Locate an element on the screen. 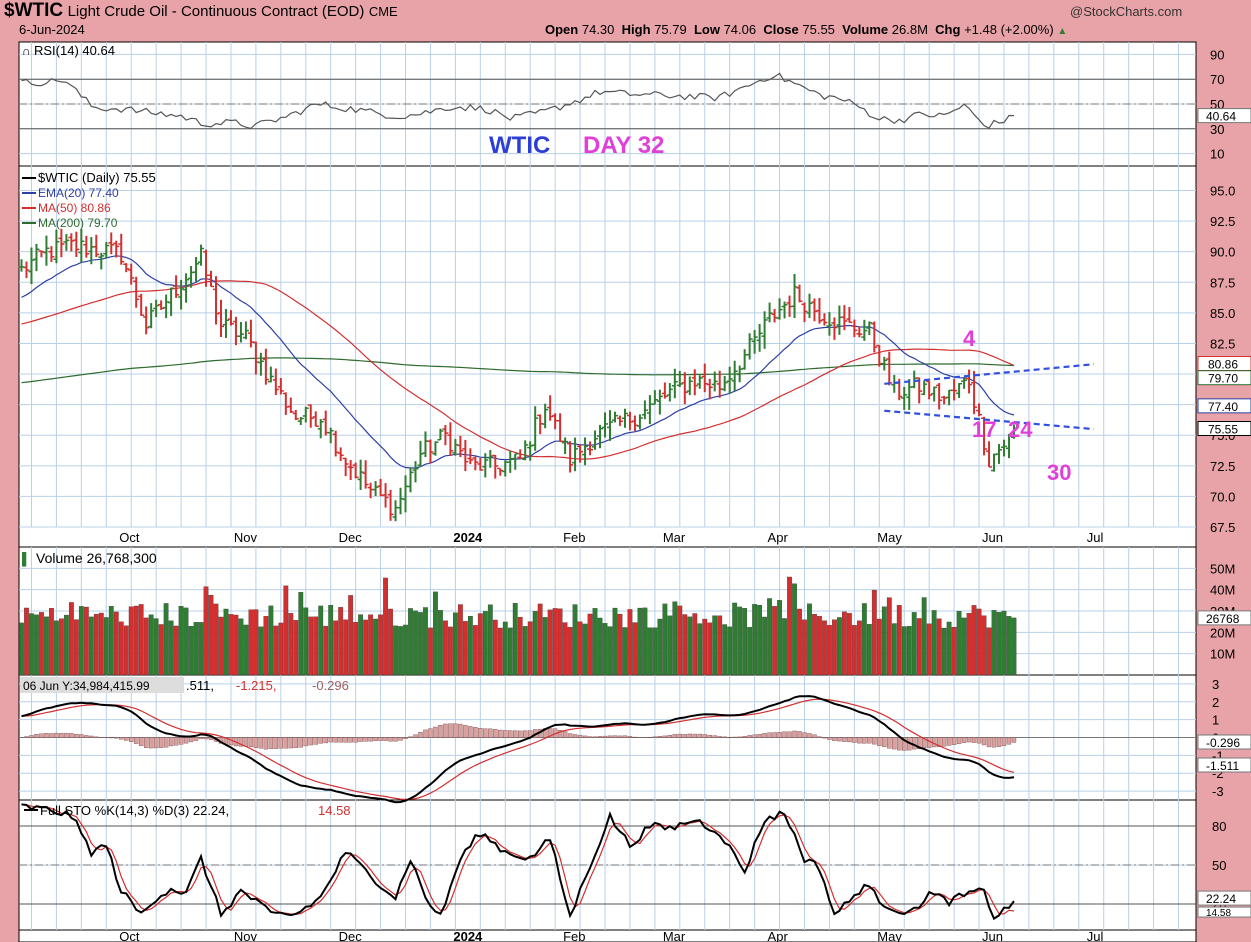 The image size is (1251, 942). ma200-line is located at coordinates (518, 370).